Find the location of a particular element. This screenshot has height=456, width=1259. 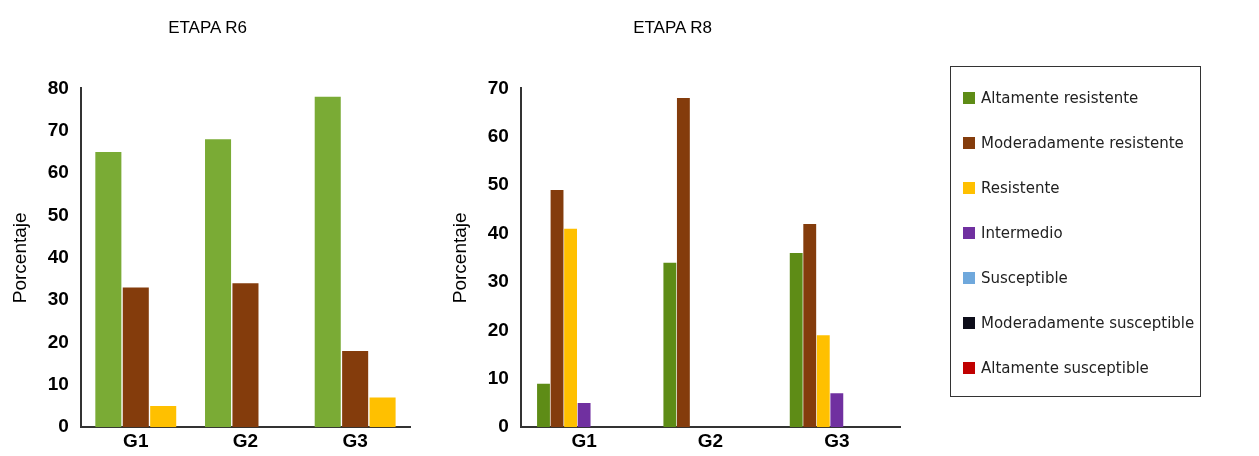

legend-label: Susceptible is located at coordinates (1024, 277).